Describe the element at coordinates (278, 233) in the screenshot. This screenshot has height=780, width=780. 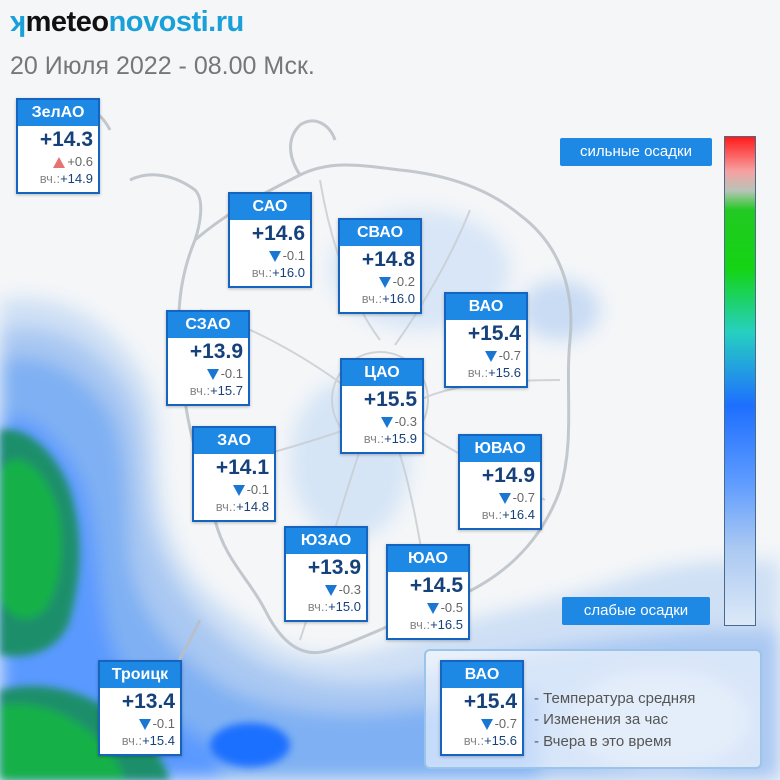
I see `district-temperature: +14.6` at that location.